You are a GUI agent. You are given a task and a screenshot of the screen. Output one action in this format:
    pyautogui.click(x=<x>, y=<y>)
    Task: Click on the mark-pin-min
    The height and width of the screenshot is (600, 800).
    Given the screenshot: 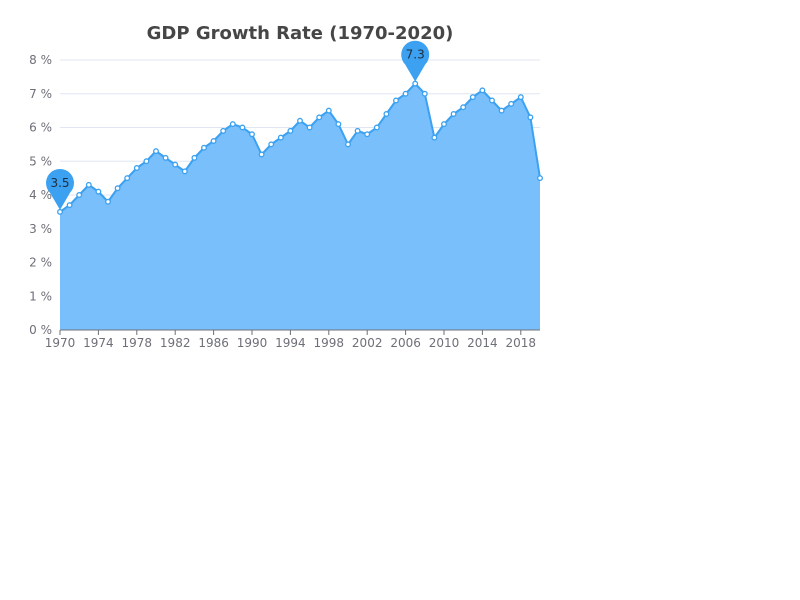 What is the action you would take?
    pyautogui.click(x=60, y=189)
    